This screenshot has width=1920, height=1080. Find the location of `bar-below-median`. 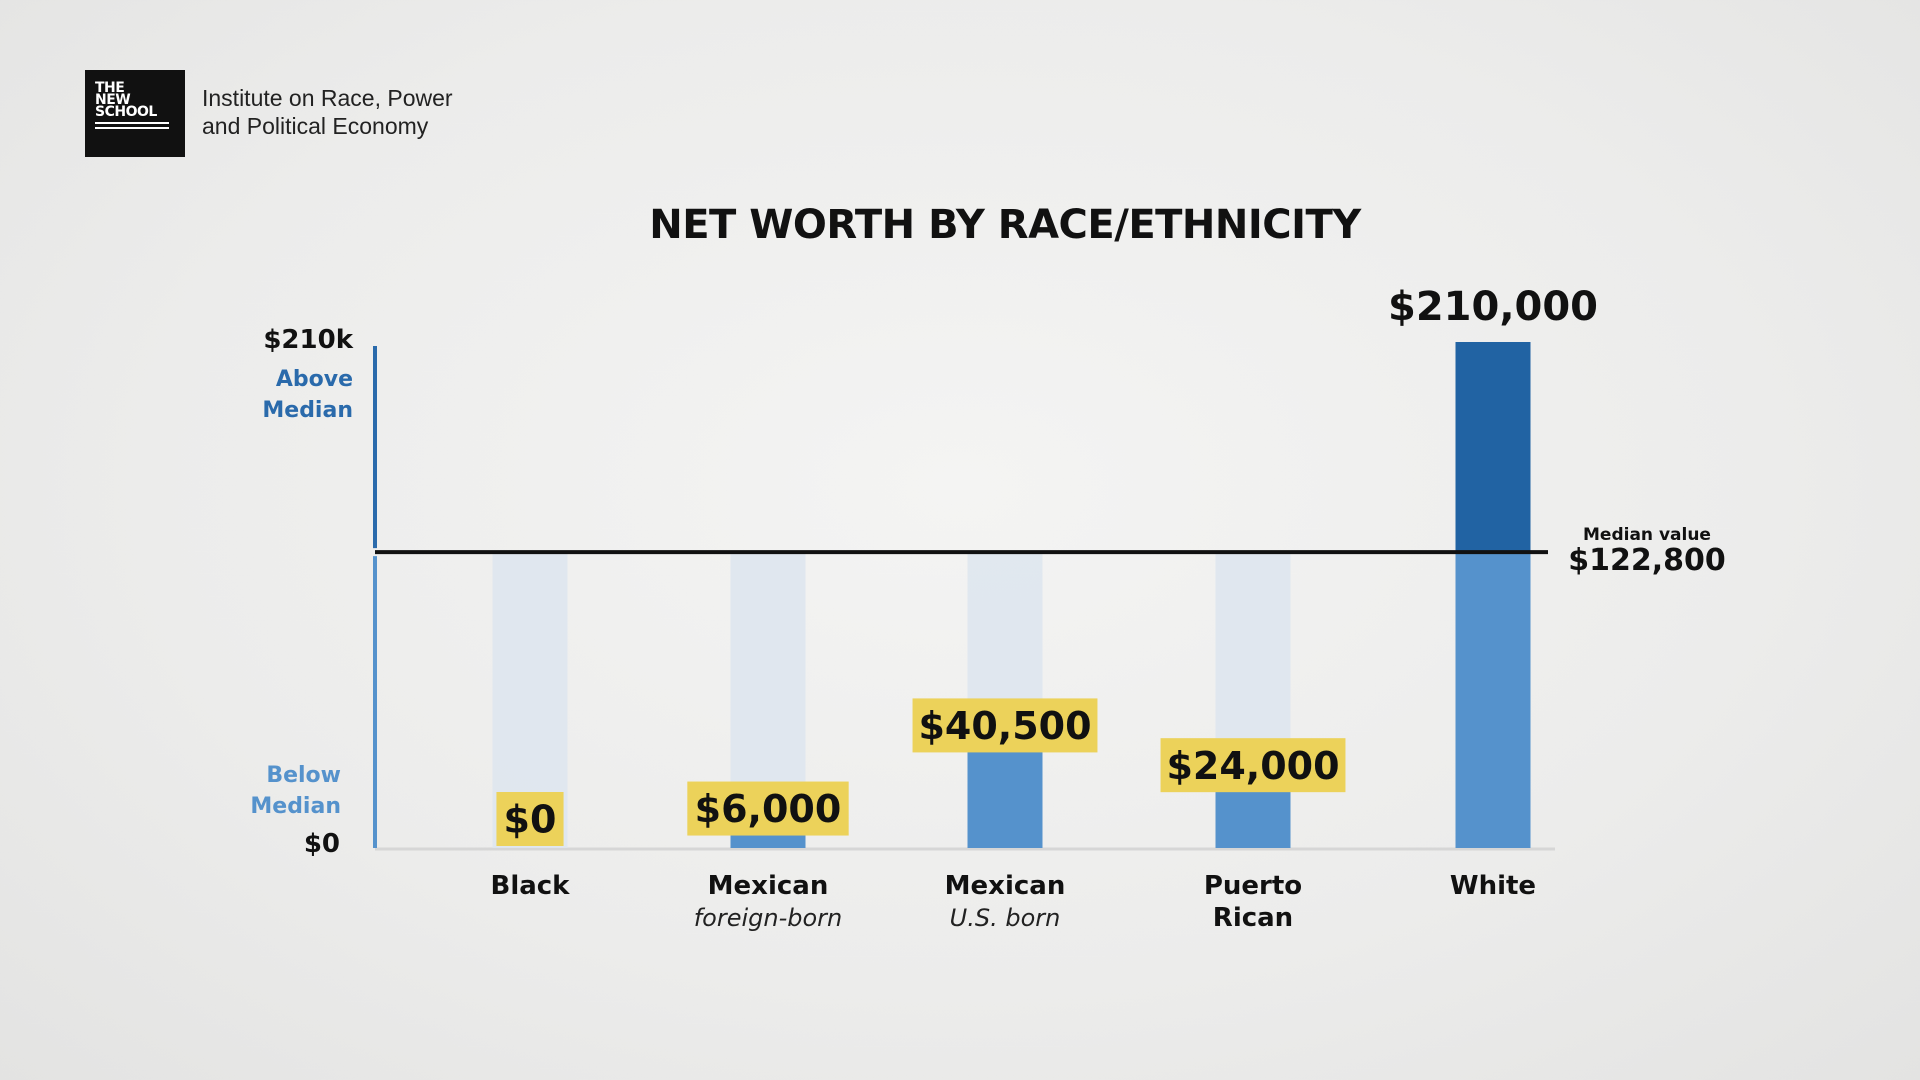

bar-below-median is located at coordinates (1493, 700).